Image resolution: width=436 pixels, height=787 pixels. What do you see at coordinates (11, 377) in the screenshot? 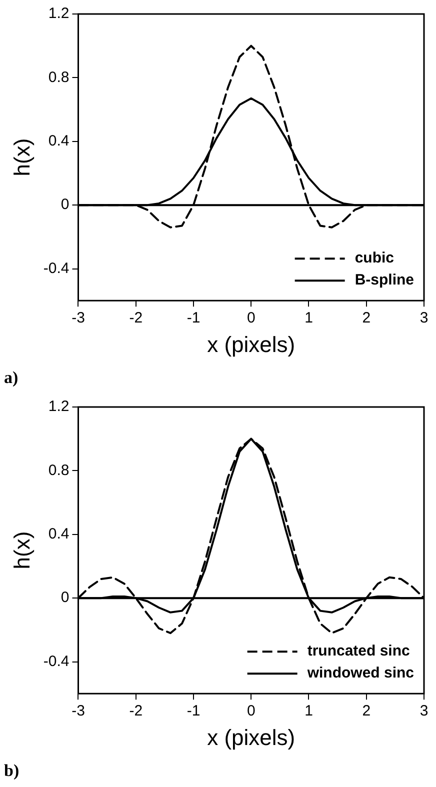
I see `text: a)` at bounding box center [11, 377].